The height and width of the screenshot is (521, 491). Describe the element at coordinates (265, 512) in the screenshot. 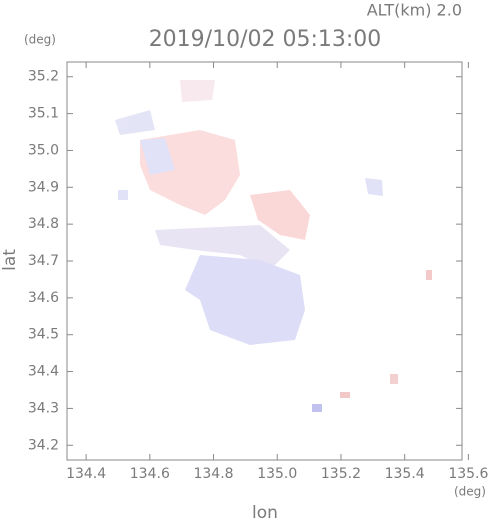

I see `x-axis-label: lon` at that location.